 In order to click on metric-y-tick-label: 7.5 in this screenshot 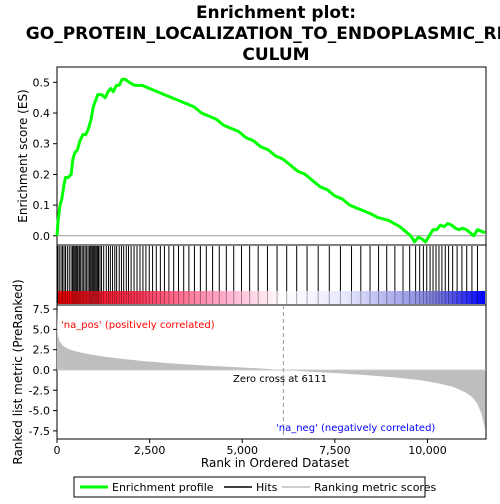, I will do `click(42, 309)`.